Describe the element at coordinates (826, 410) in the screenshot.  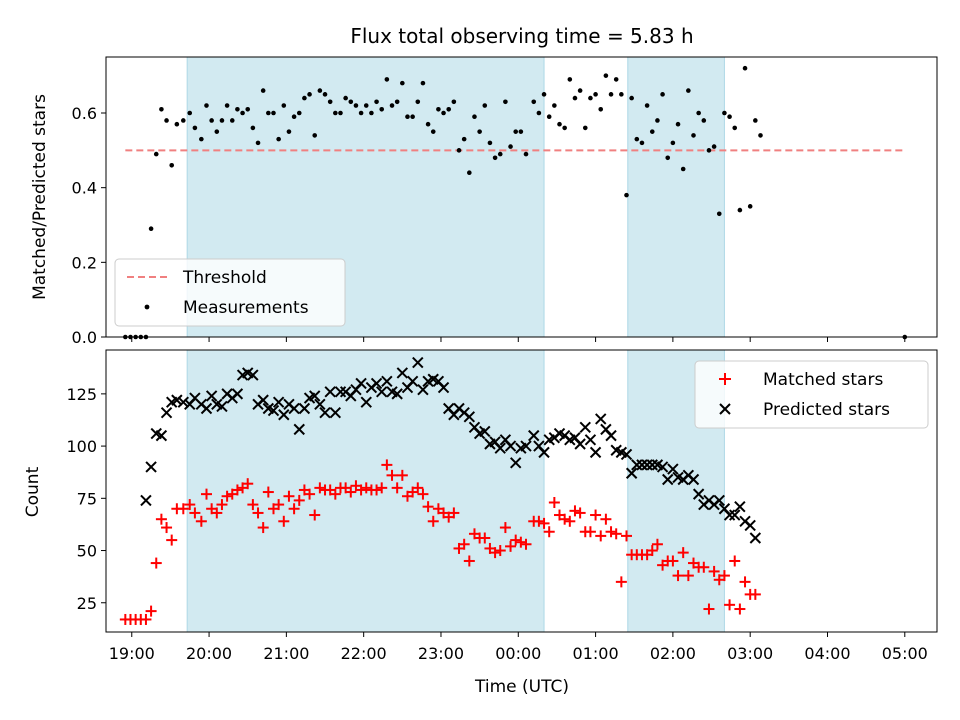
I see `legend-predicted-label: Predicted stars` at that location.